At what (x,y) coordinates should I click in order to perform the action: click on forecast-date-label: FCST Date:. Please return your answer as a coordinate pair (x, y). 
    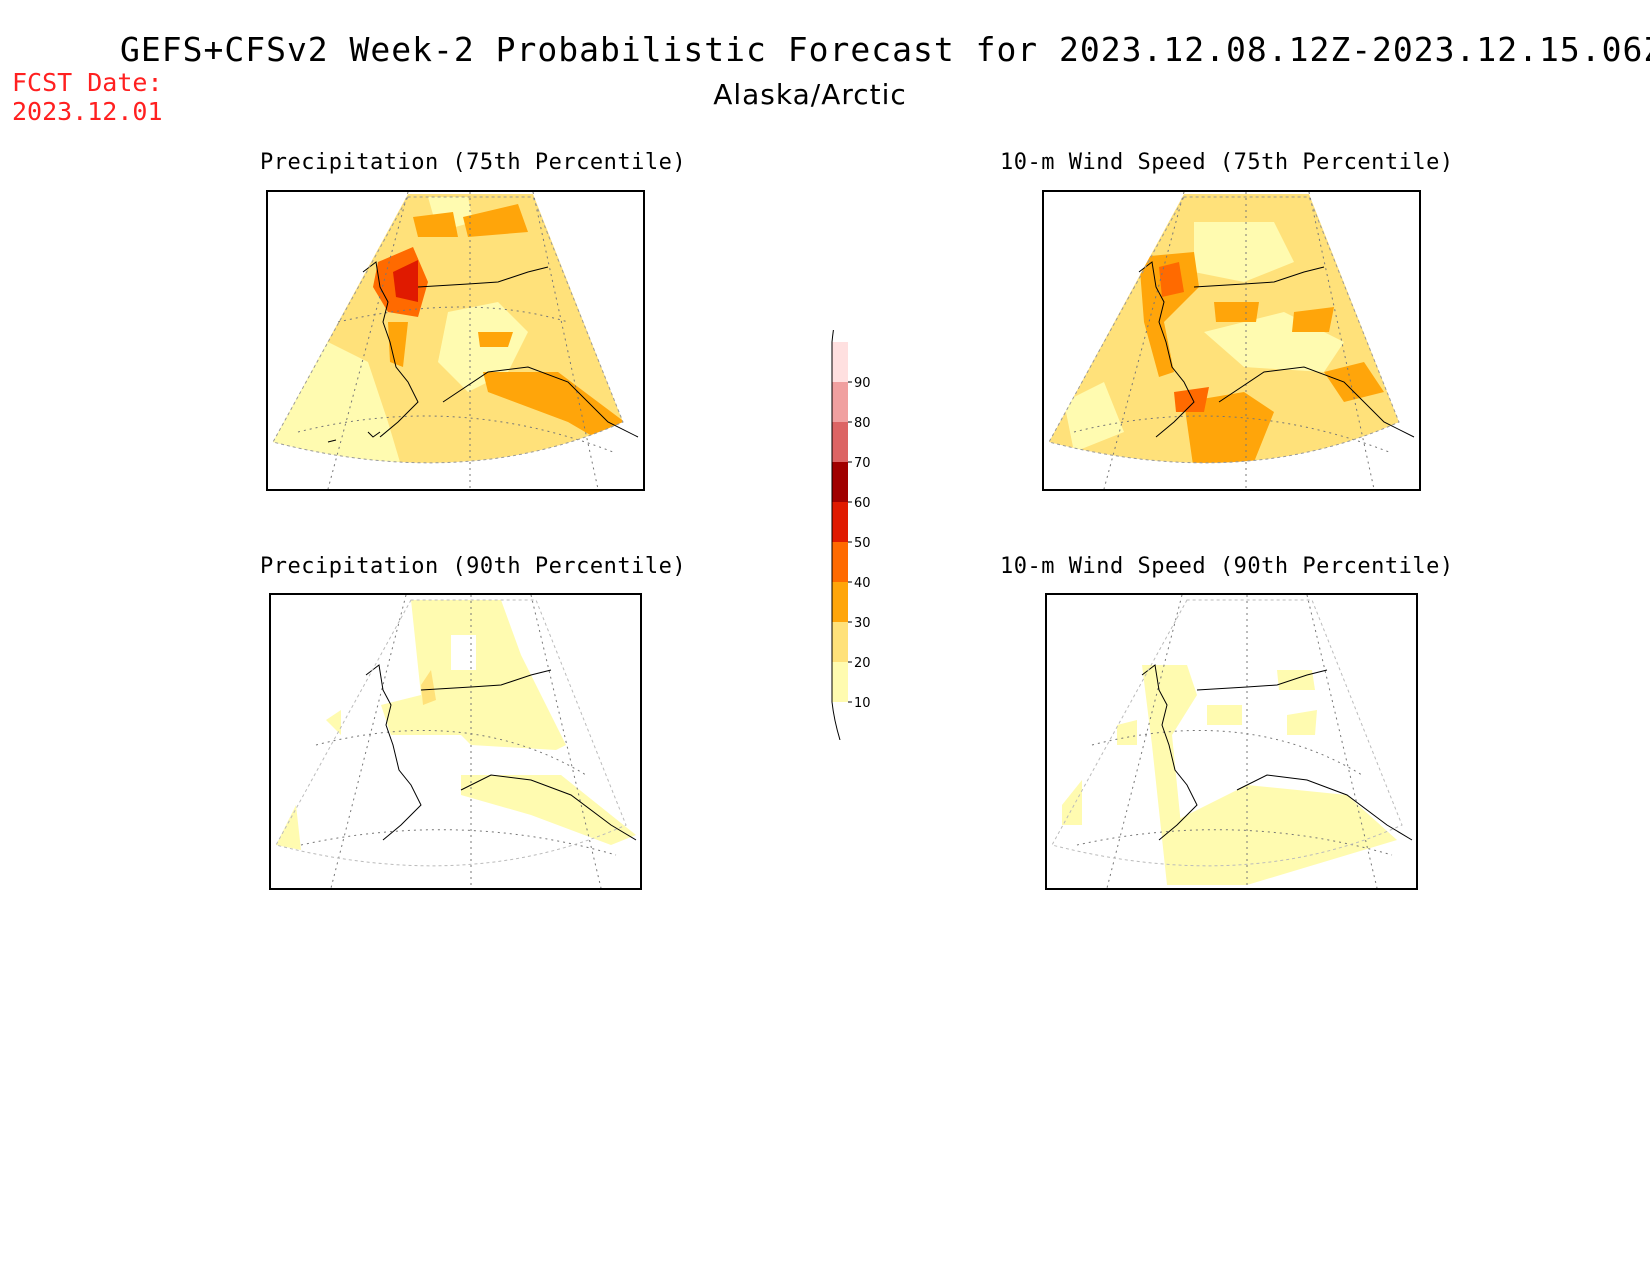
    Looking at the image, I should click on (87, 82).